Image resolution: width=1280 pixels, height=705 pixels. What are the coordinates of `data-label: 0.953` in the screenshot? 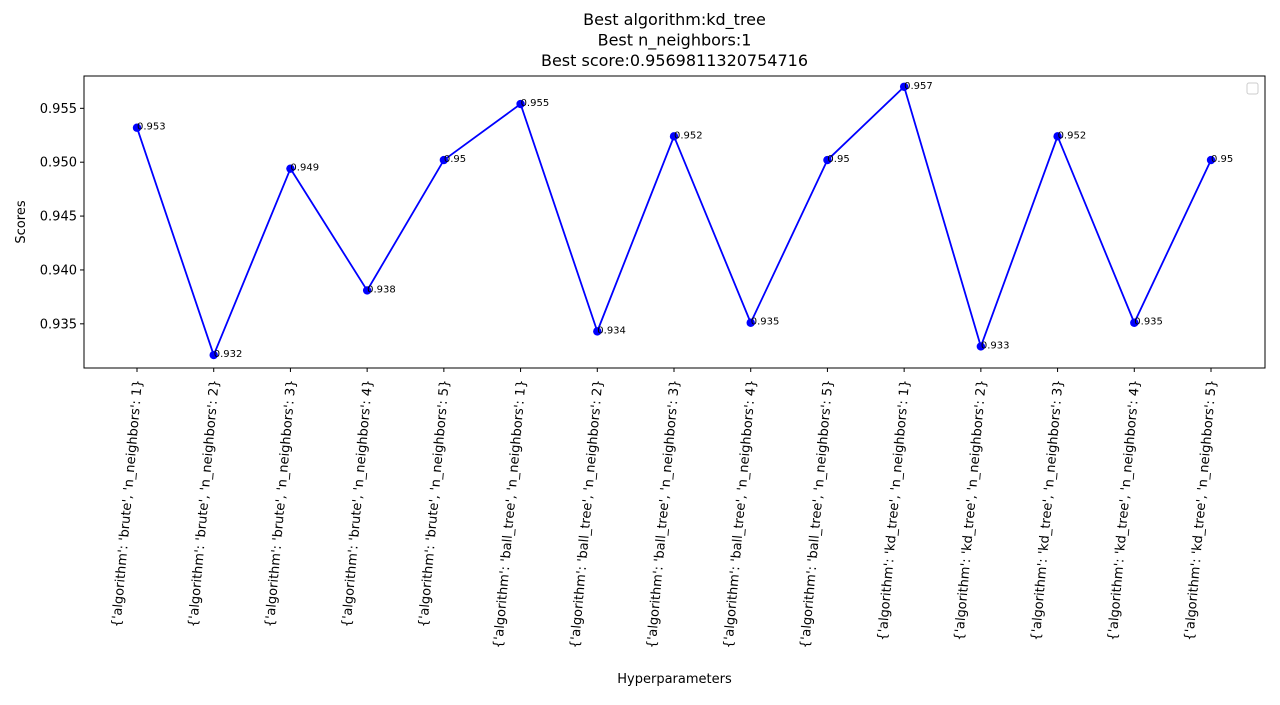 It's located at (151, 127).